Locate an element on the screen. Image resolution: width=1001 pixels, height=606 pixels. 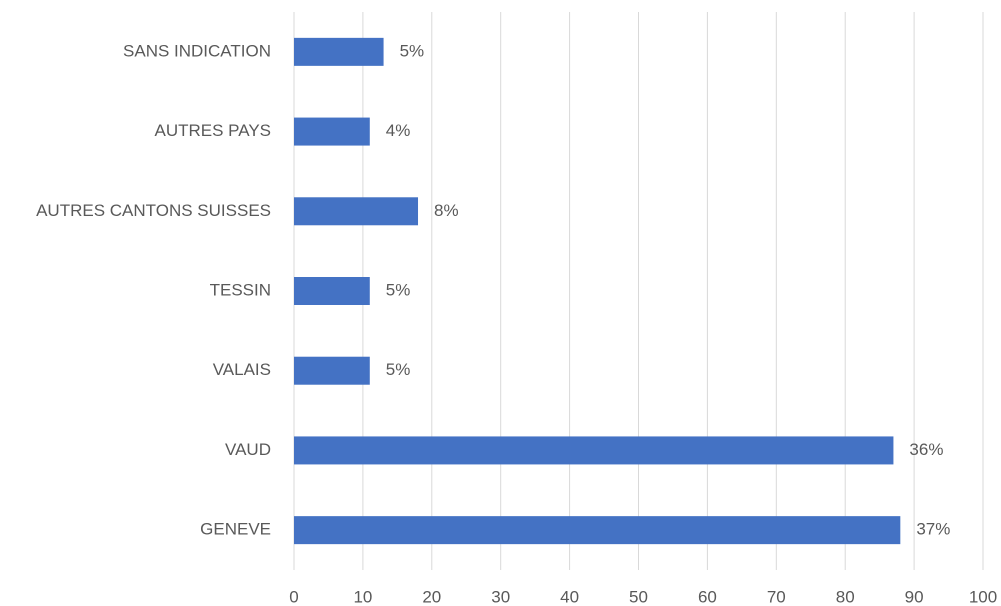
x-tick-label: 20 is located at coordinates (431, 596).